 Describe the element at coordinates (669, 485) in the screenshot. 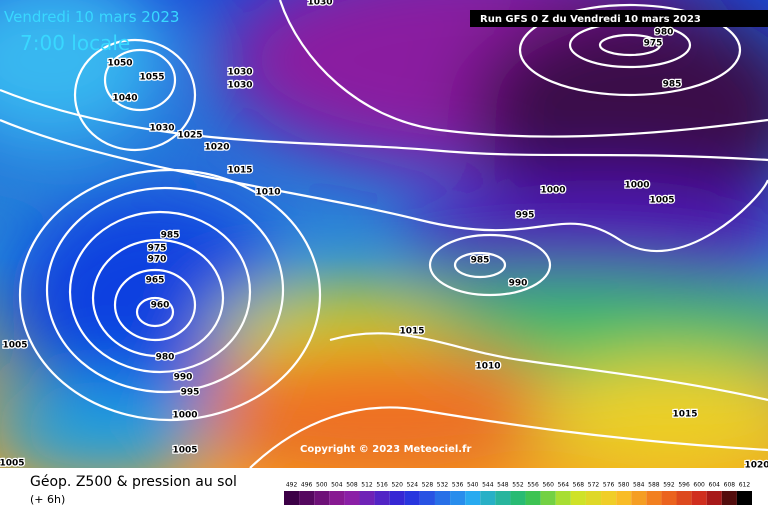

I see `legend-label: 592` at that location.